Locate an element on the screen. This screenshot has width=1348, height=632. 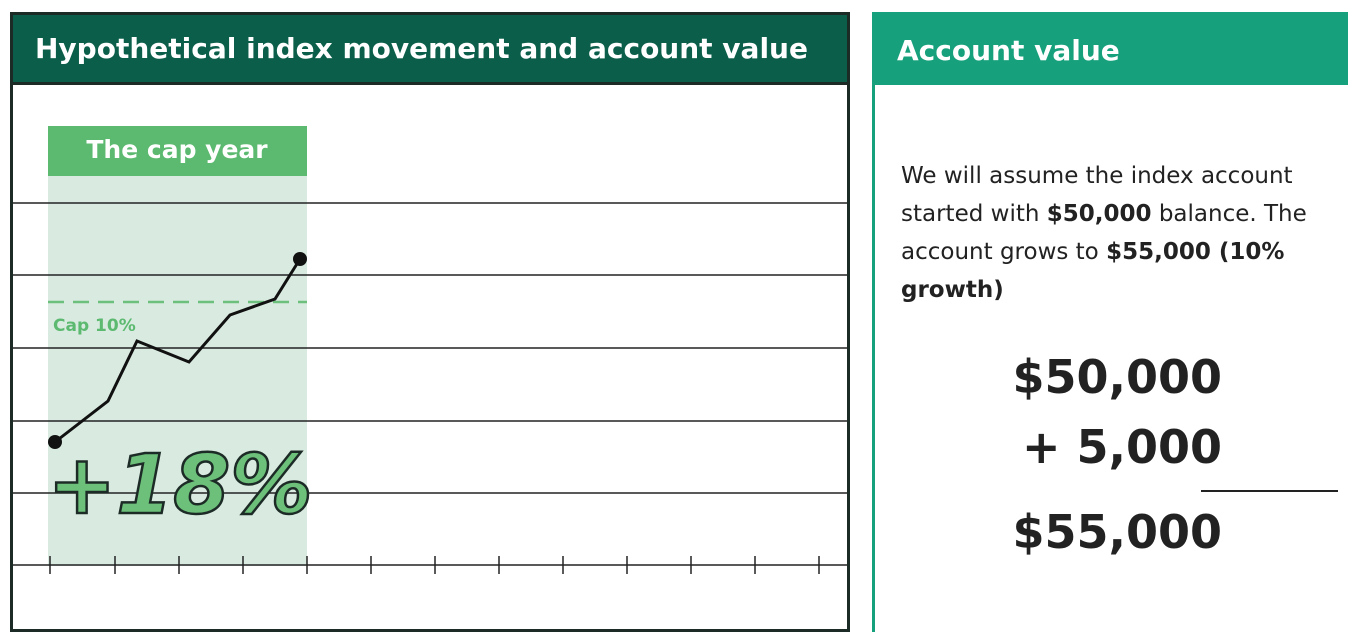
panel-title: Account value is located at coordinates (1111, 50).